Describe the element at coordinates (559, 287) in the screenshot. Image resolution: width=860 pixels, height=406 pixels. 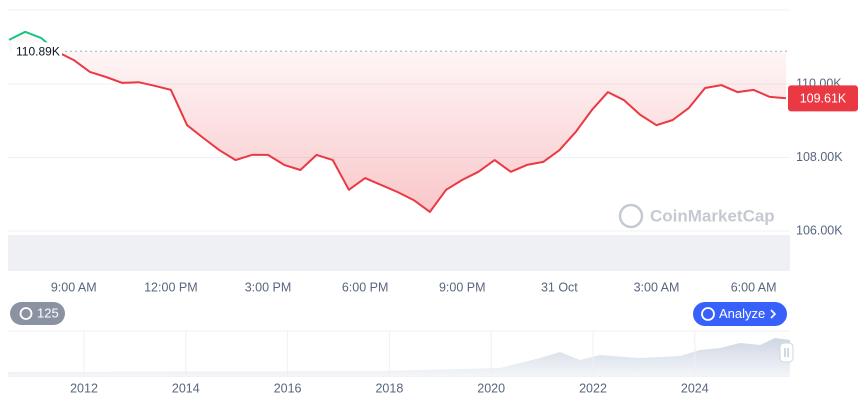
I see `x-tick-label: 31 Oct` at that location.